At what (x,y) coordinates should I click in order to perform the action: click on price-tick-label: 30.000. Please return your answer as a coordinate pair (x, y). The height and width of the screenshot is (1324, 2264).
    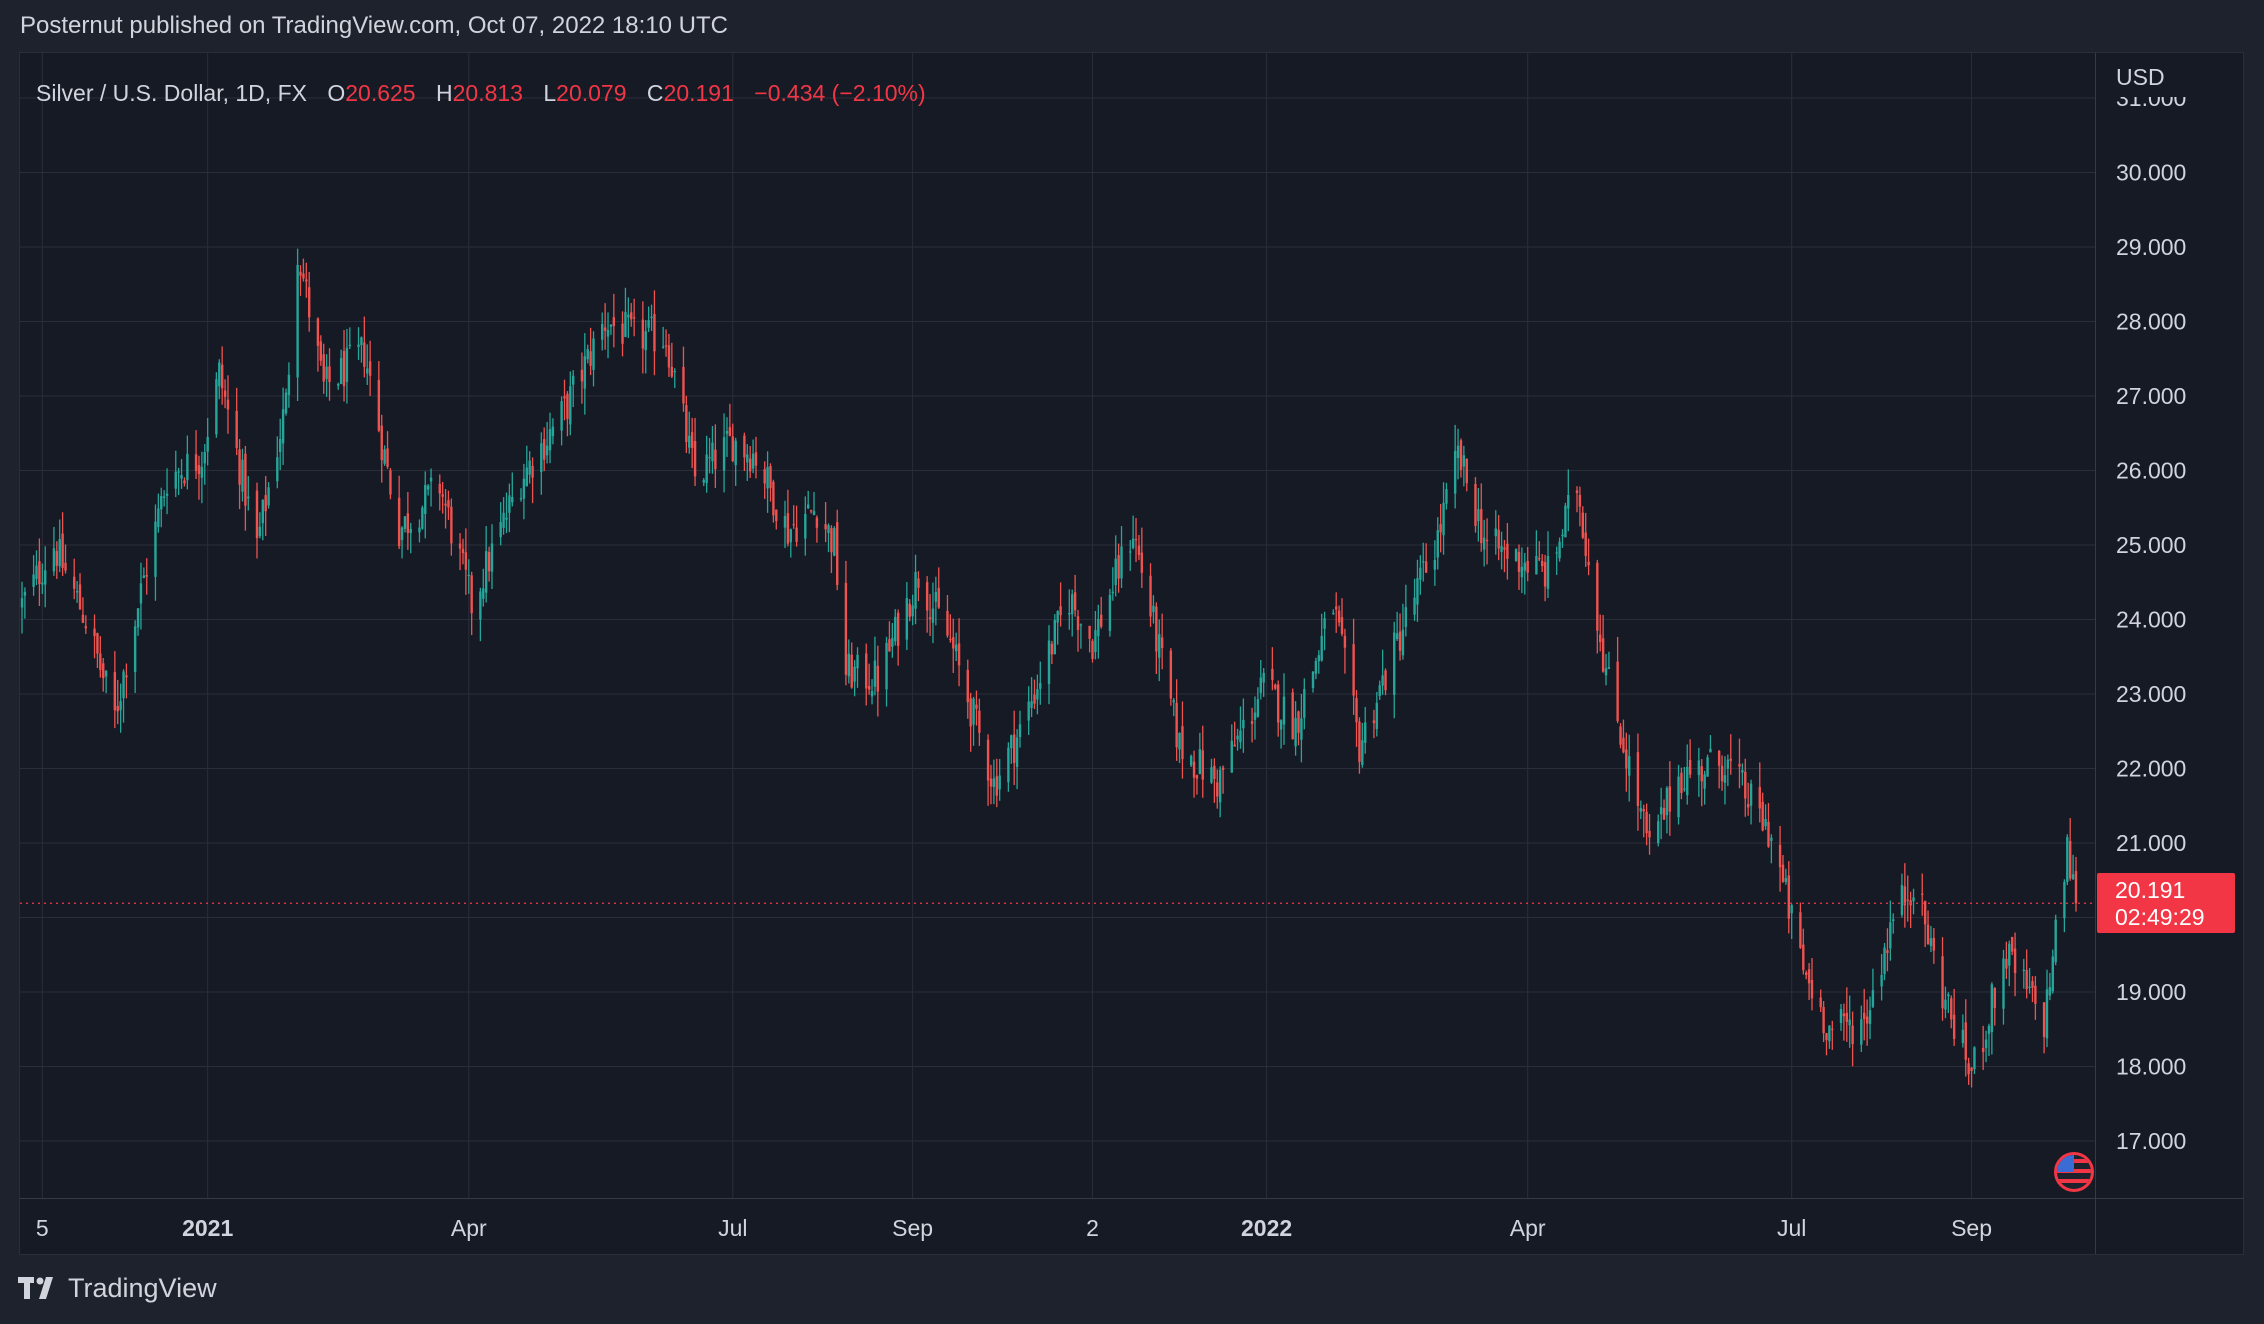
    Looking at the image, I should click on (2151, 173).